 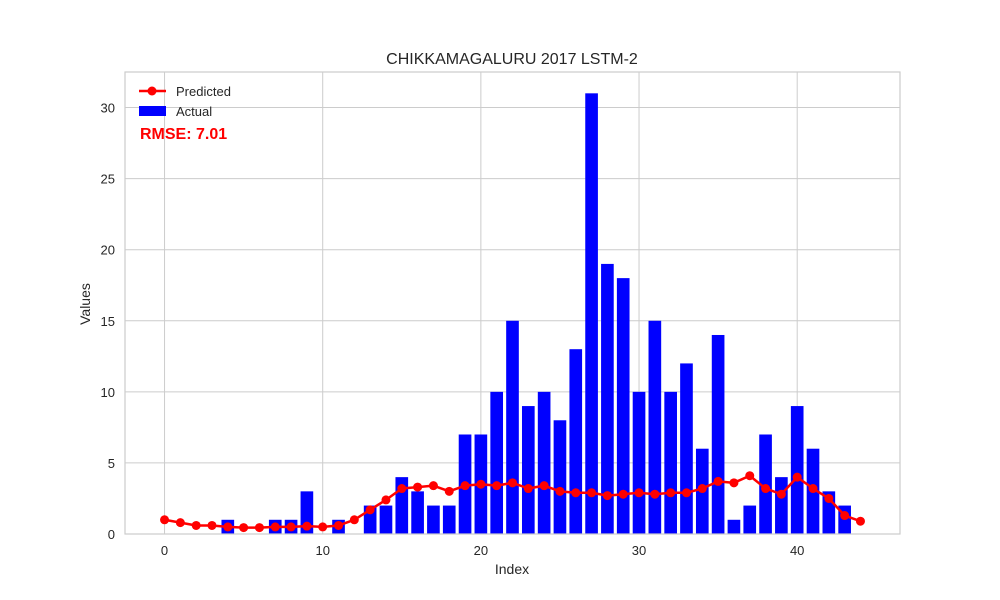 I want to click on x-tick-label: 30, so click(x=639, y=550).